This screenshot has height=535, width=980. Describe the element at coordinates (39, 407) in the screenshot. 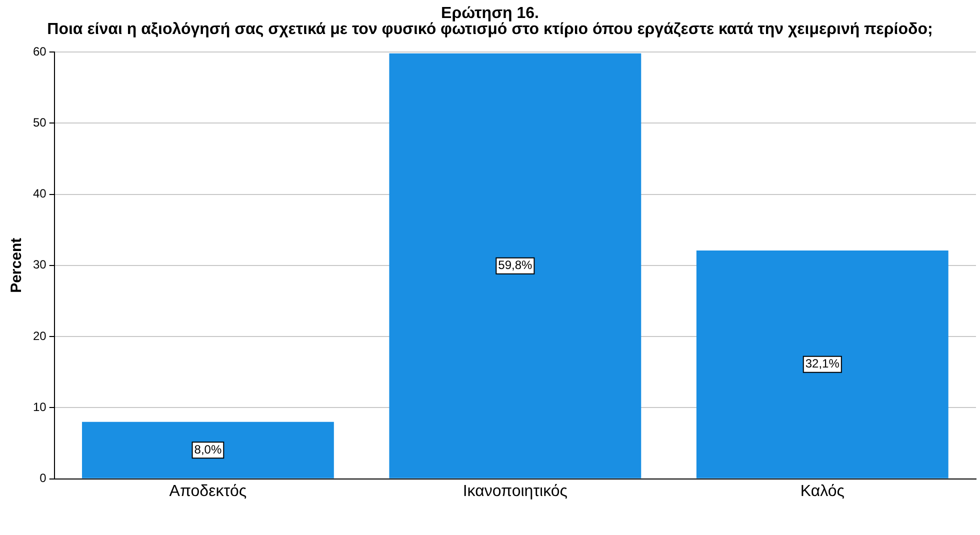

I see `y-tick-label: 10` at that location.